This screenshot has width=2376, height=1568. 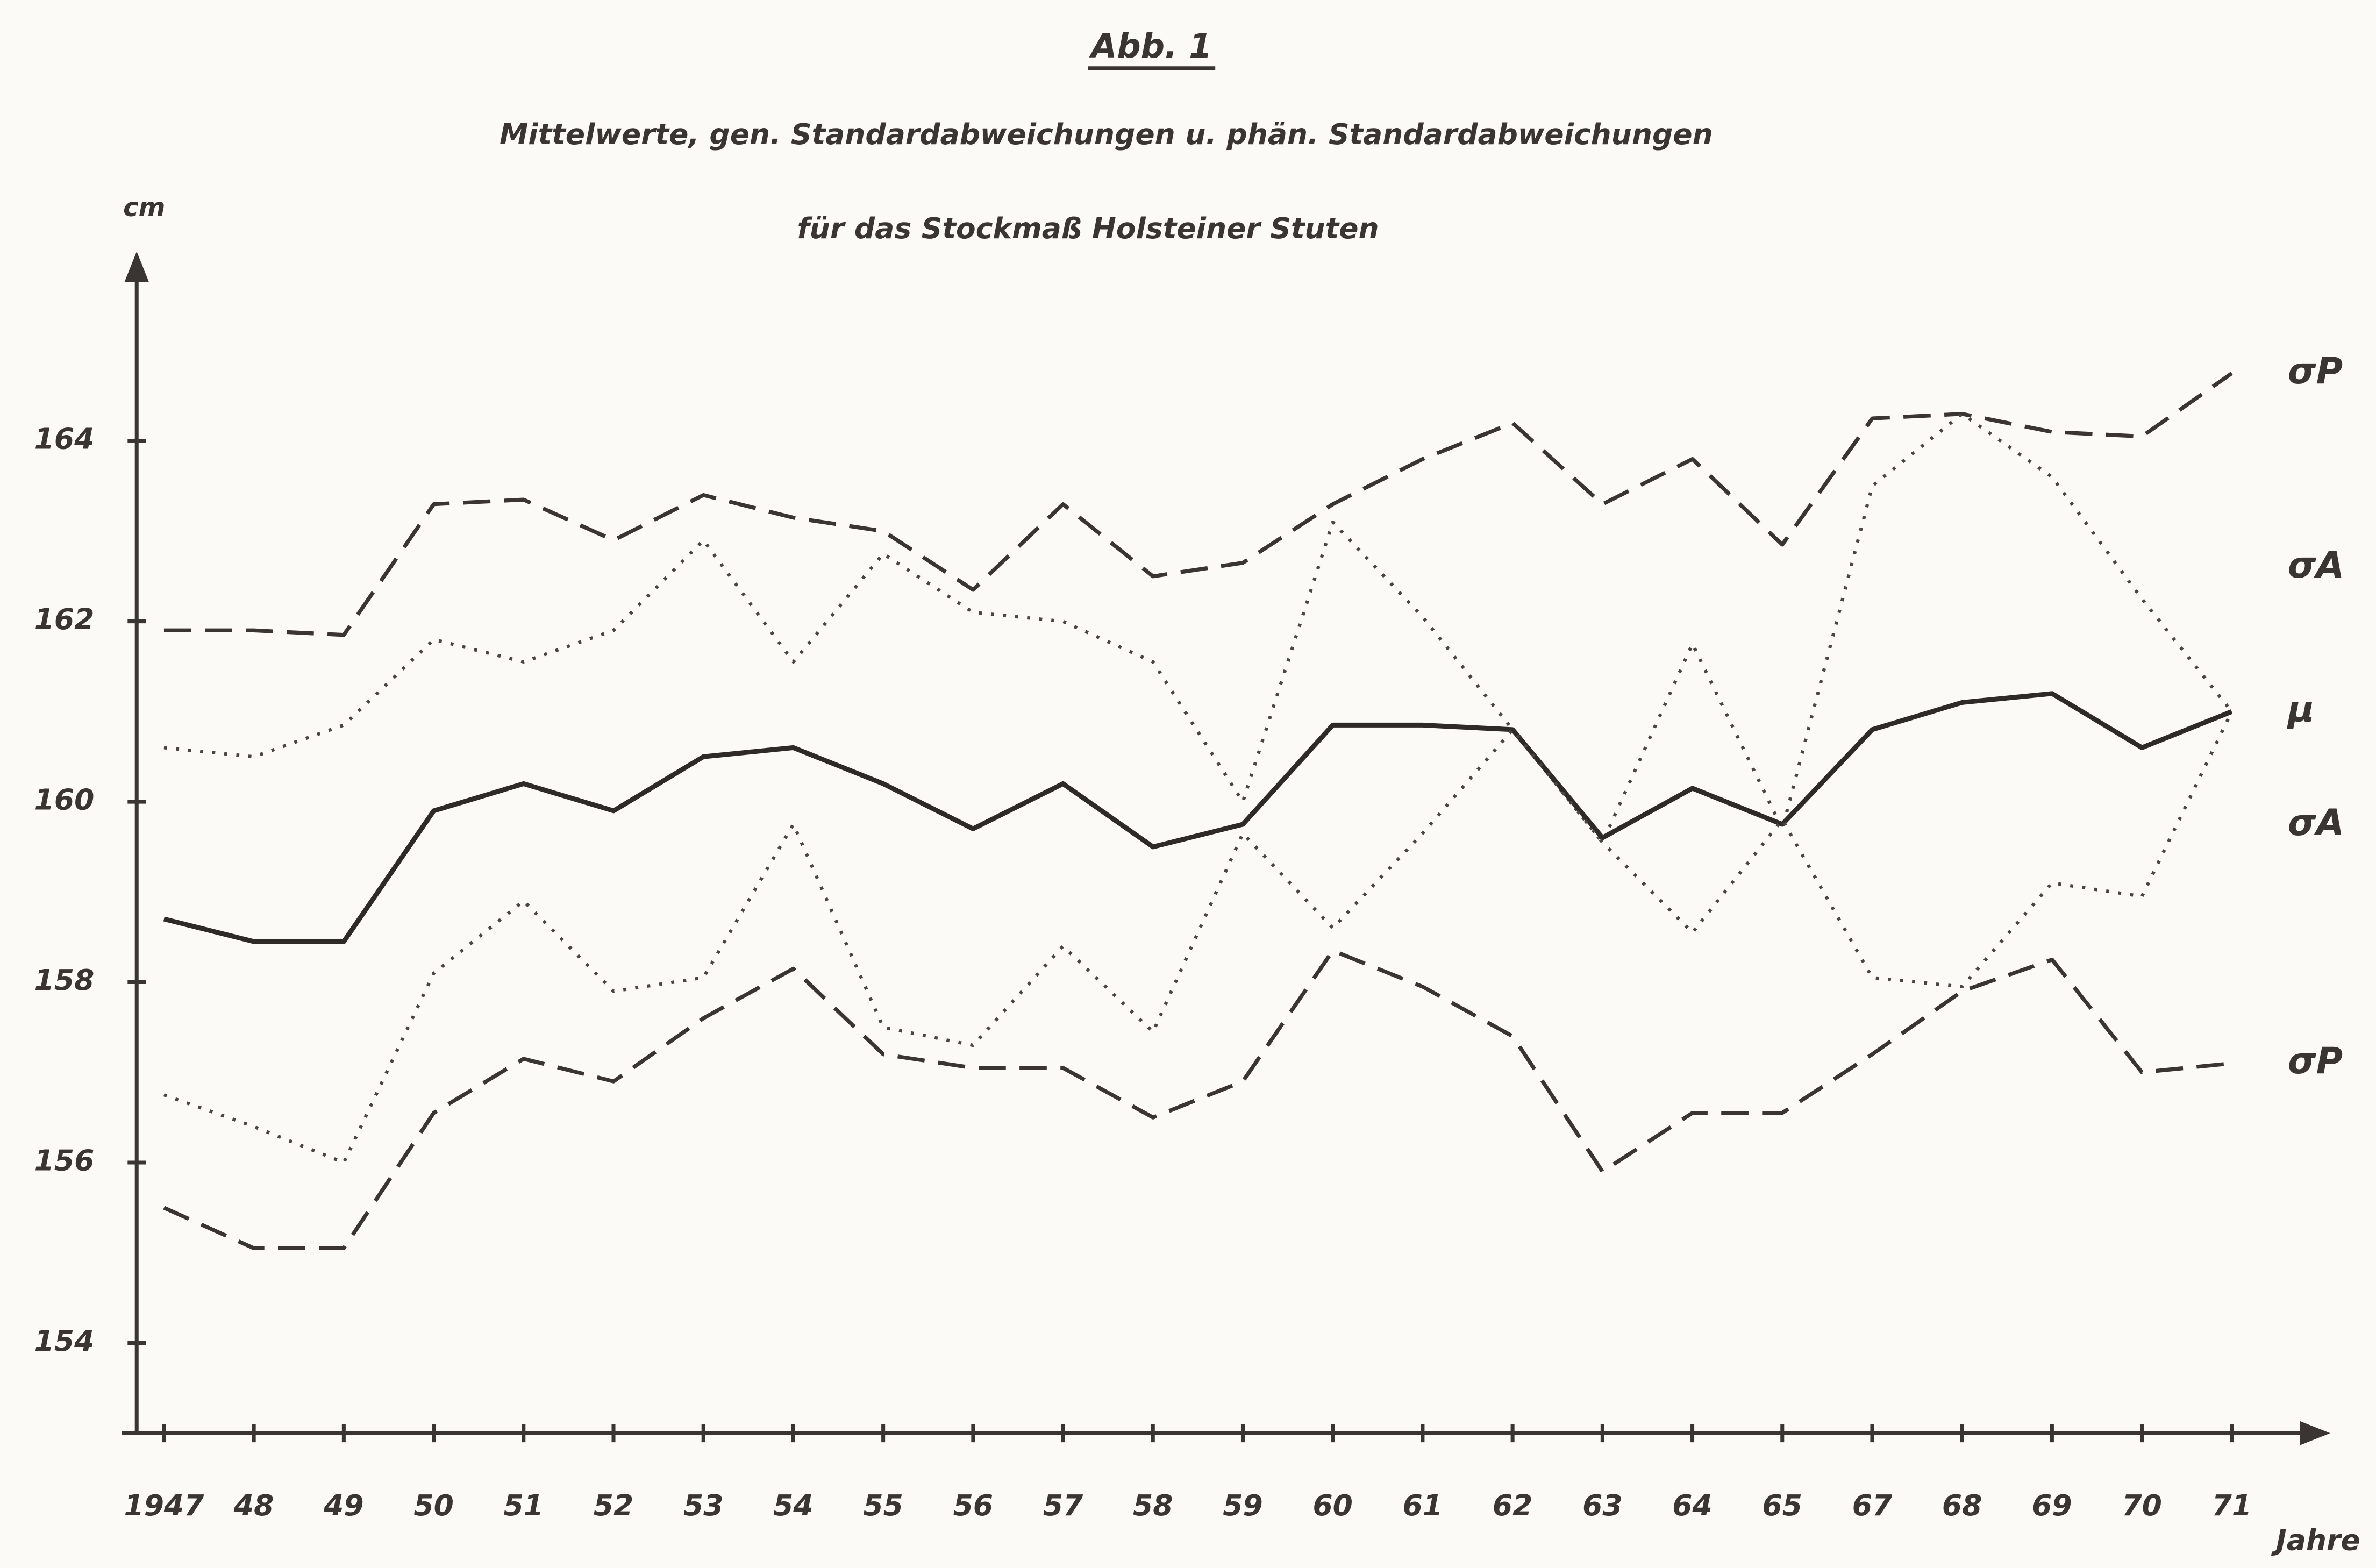 What do you see at coordinates (2315, 1433) in the screenshot?
I see `x-axis-arrow` at bounding box center [2315, 1433].